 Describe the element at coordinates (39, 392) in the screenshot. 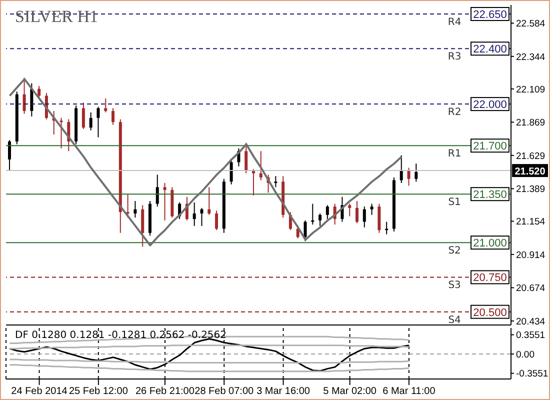

I see `x-tick-label: 24 Feb 2014` at that location.